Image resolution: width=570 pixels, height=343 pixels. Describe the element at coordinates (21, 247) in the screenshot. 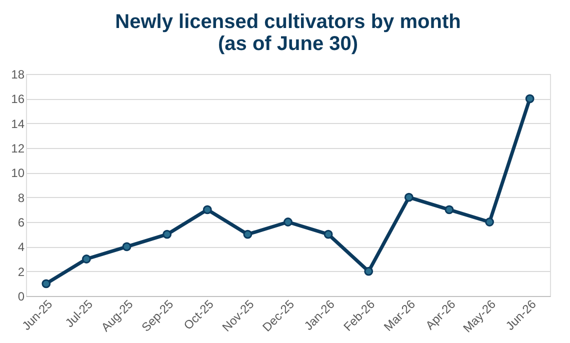

I see `y-tick-label: 4` at that location.